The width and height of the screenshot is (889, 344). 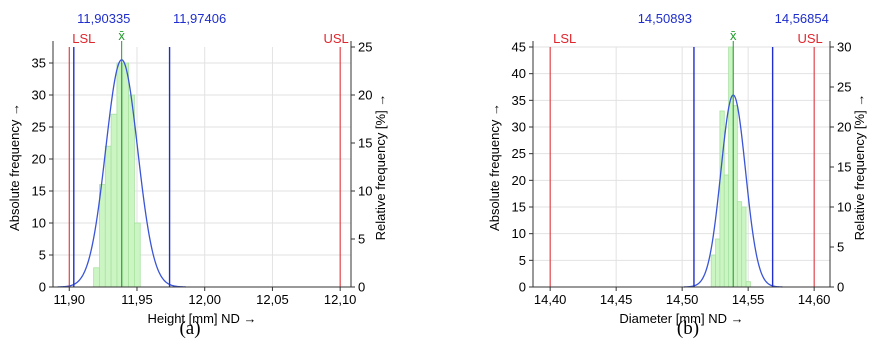 I want to click on x-tick-label: 14,60, so click(x=814, y=299).